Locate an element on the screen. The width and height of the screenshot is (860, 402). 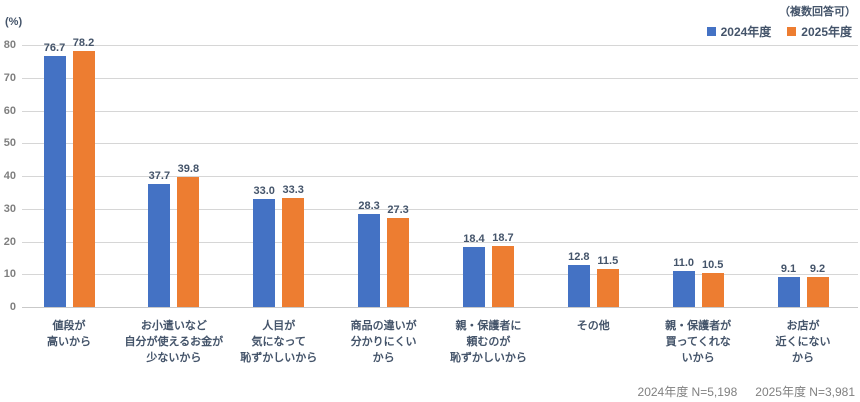
bar-value-2024年度-cat1: 76.7 is located at coordinates (54, 47).